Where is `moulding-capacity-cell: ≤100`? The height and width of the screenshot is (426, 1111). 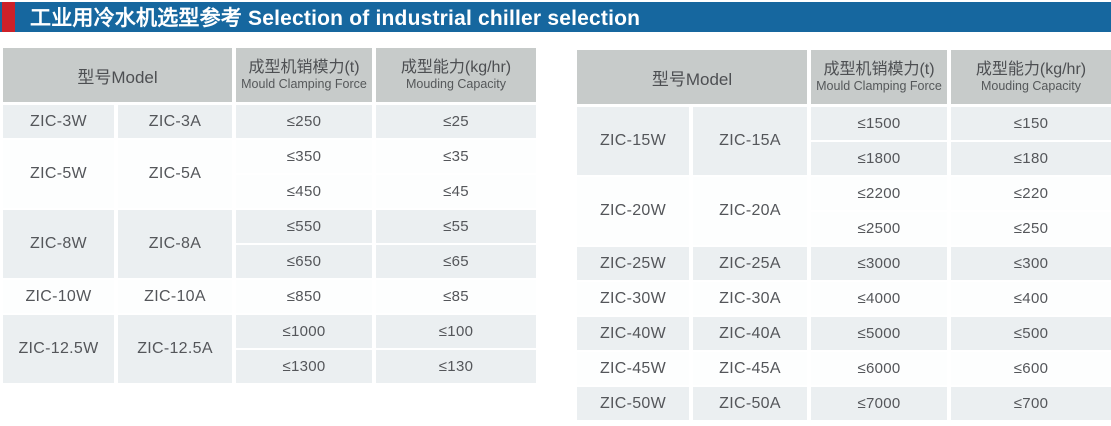 moulding-capacity-cell: ≤100 is located at coordinates (456, 332).